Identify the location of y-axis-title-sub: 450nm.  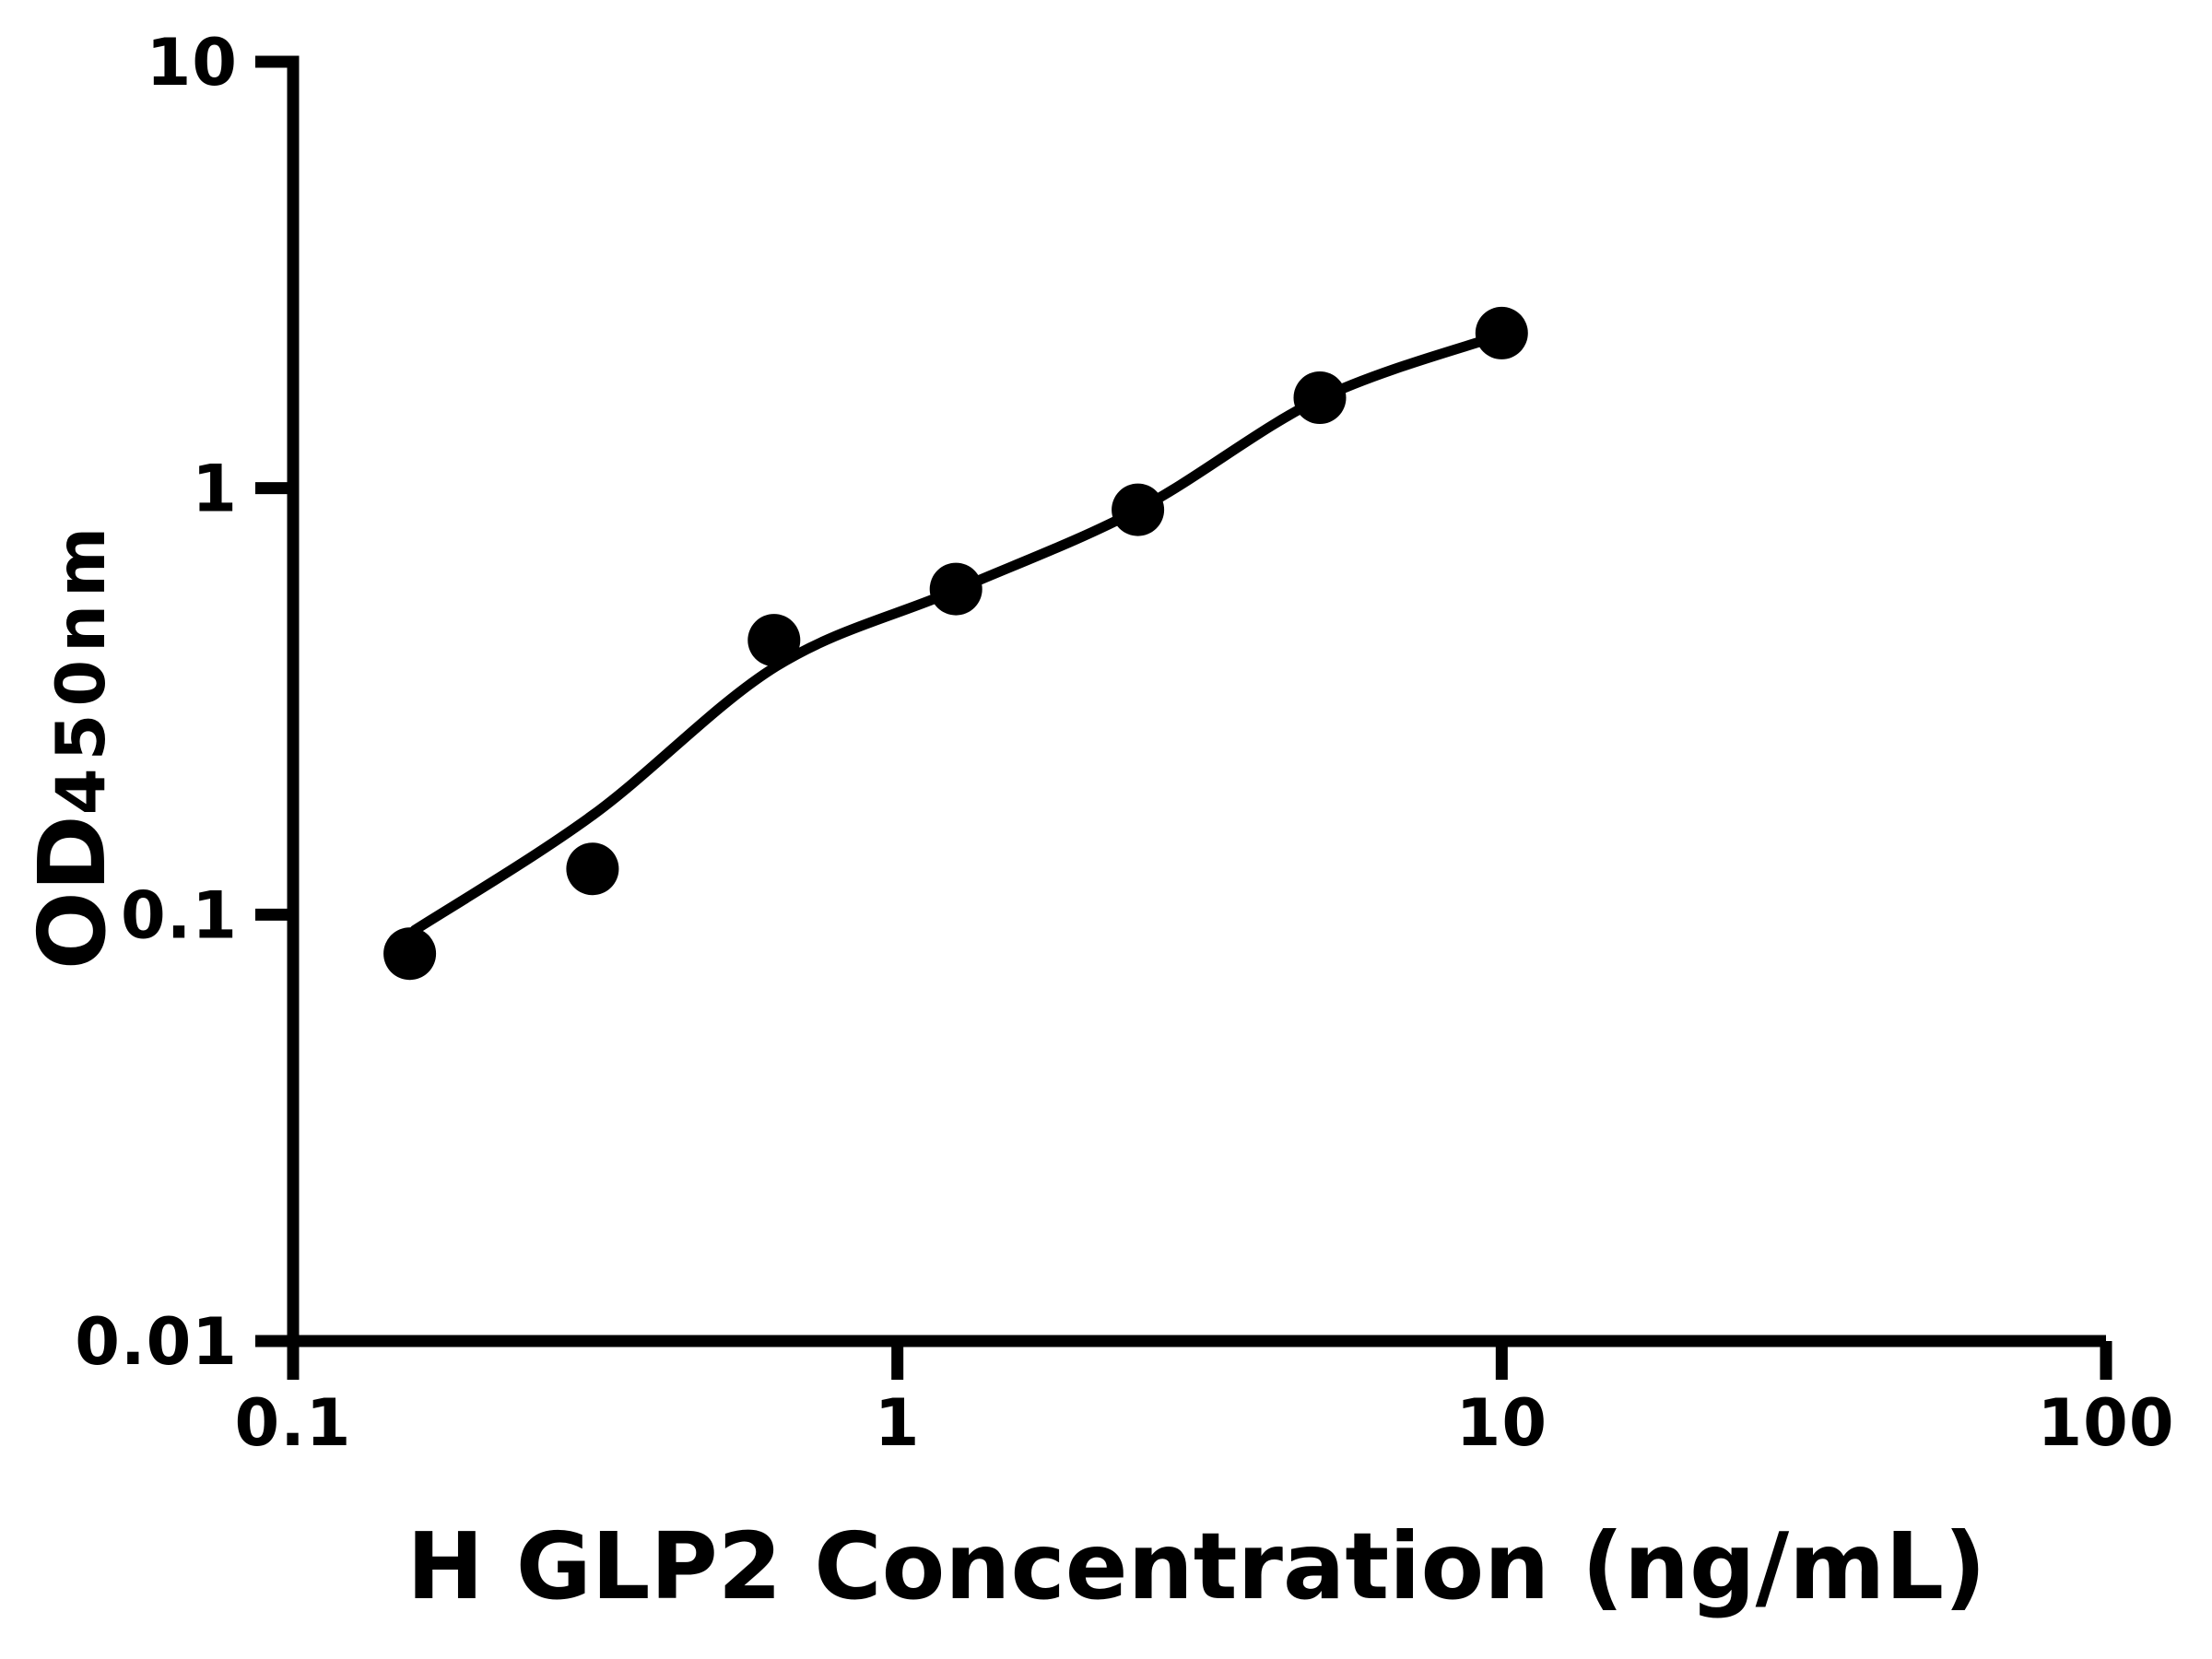
(81, 667).